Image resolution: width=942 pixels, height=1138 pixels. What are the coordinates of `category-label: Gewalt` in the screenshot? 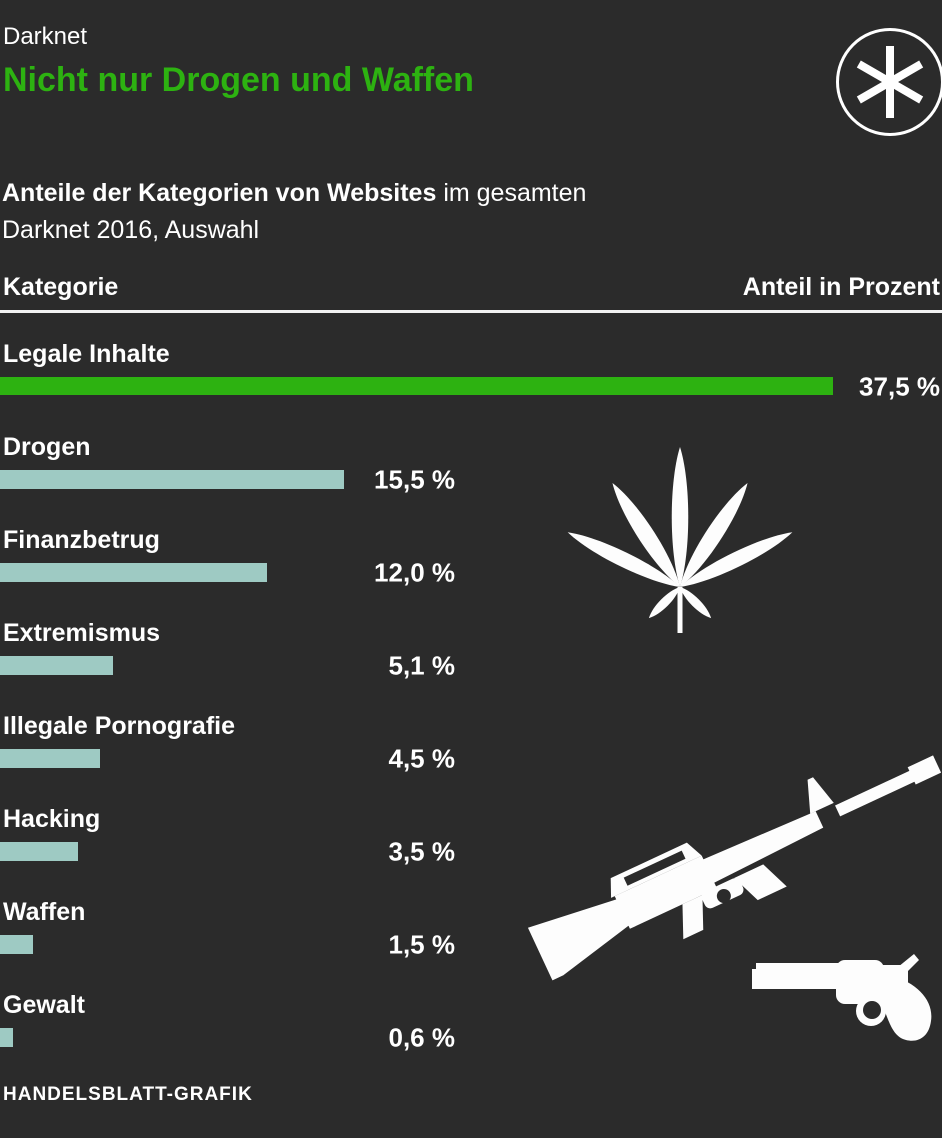 It's located at (44, 1005).